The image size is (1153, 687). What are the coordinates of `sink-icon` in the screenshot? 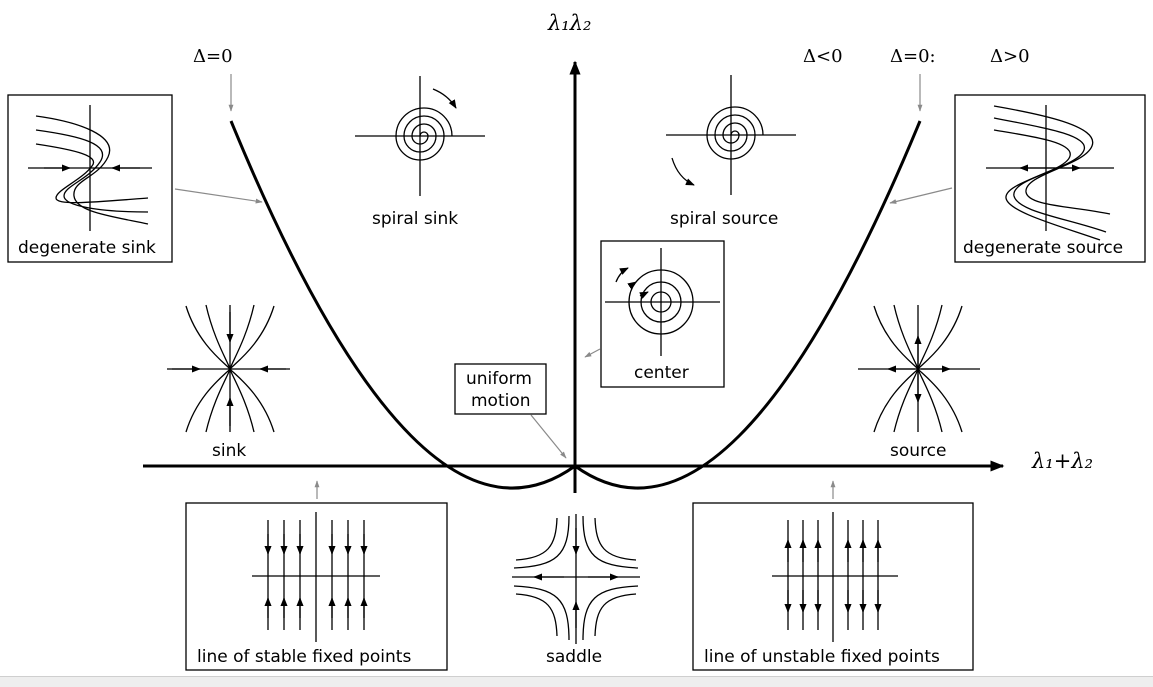 It's located at (228, 368).